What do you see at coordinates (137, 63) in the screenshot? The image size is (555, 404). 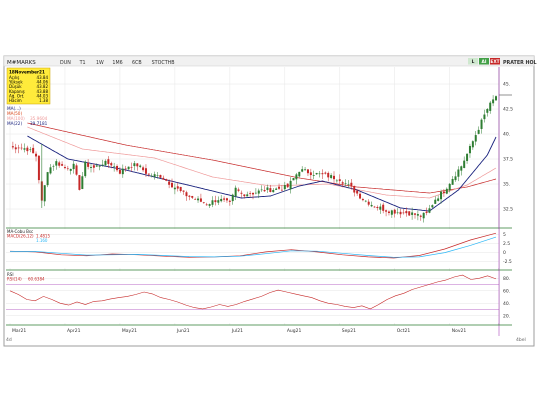 I see `toolbar-item: 6CB` at bounding box center [137, 63].